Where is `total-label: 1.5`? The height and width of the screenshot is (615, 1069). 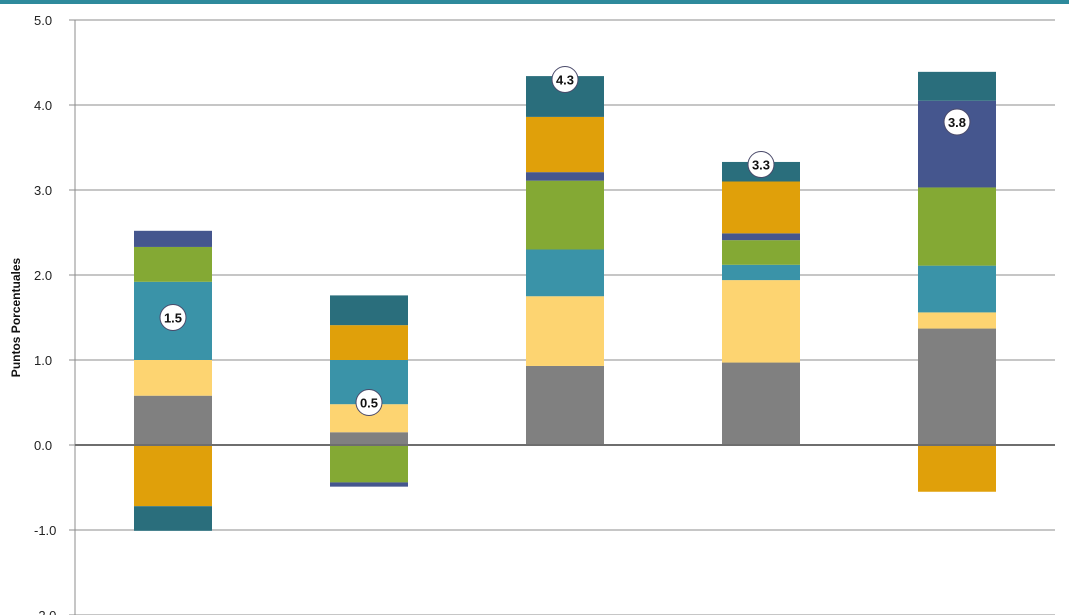
total-label: 1.5 is located at coordinates (173, 318).